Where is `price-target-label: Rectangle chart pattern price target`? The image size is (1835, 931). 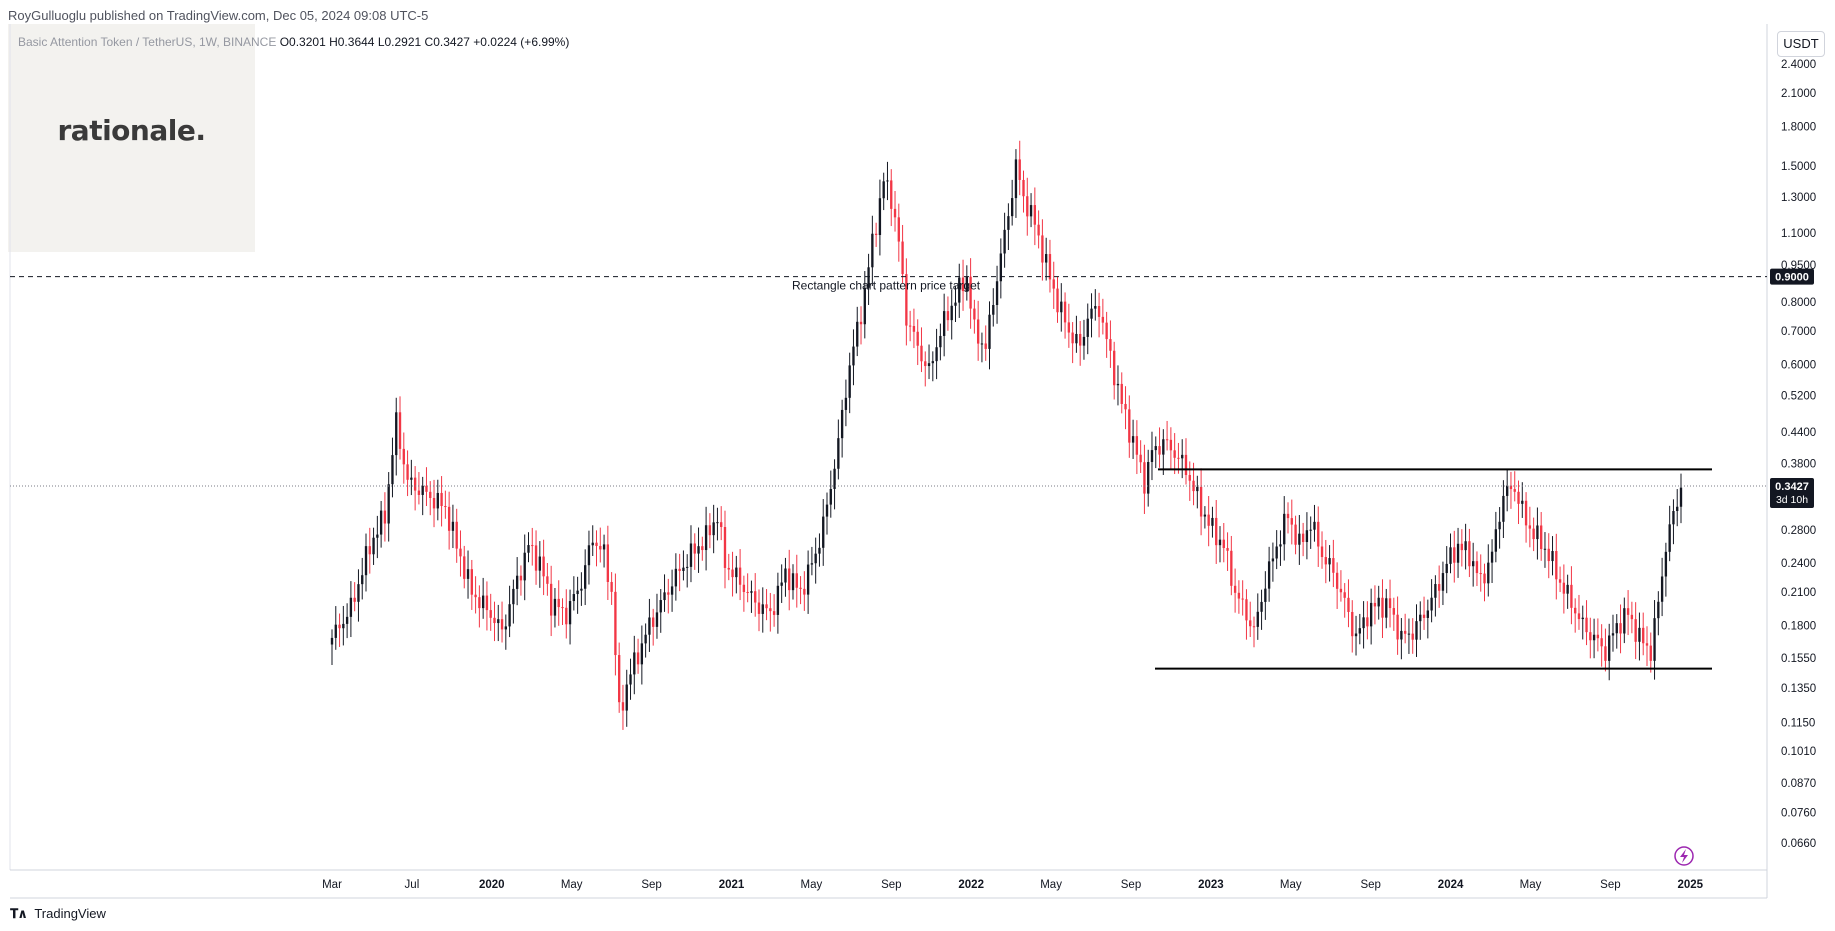 price-target-label: Rectangle chart pattern price target is located at coordinates (886, 286).